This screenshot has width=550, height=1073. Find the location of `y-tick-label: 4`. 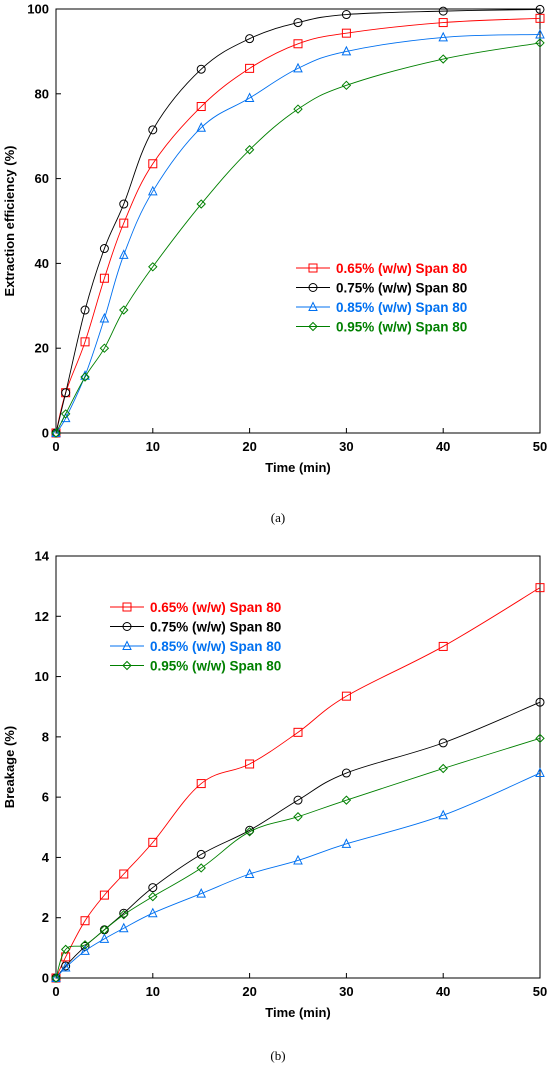

y-tick-label: 4 is located at coordinates (46, 857).